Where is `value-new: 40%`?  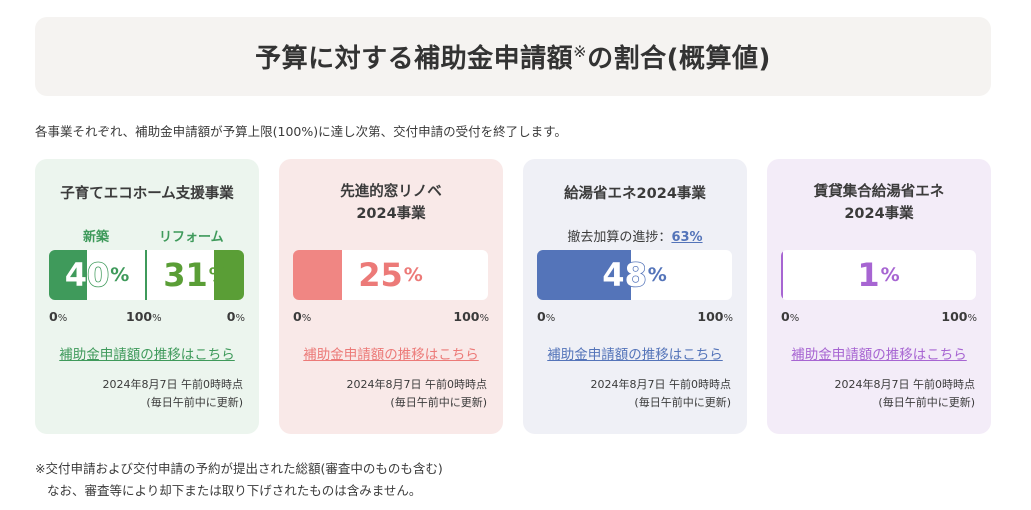
value-new: 40% is located at coordinates (97, 275).